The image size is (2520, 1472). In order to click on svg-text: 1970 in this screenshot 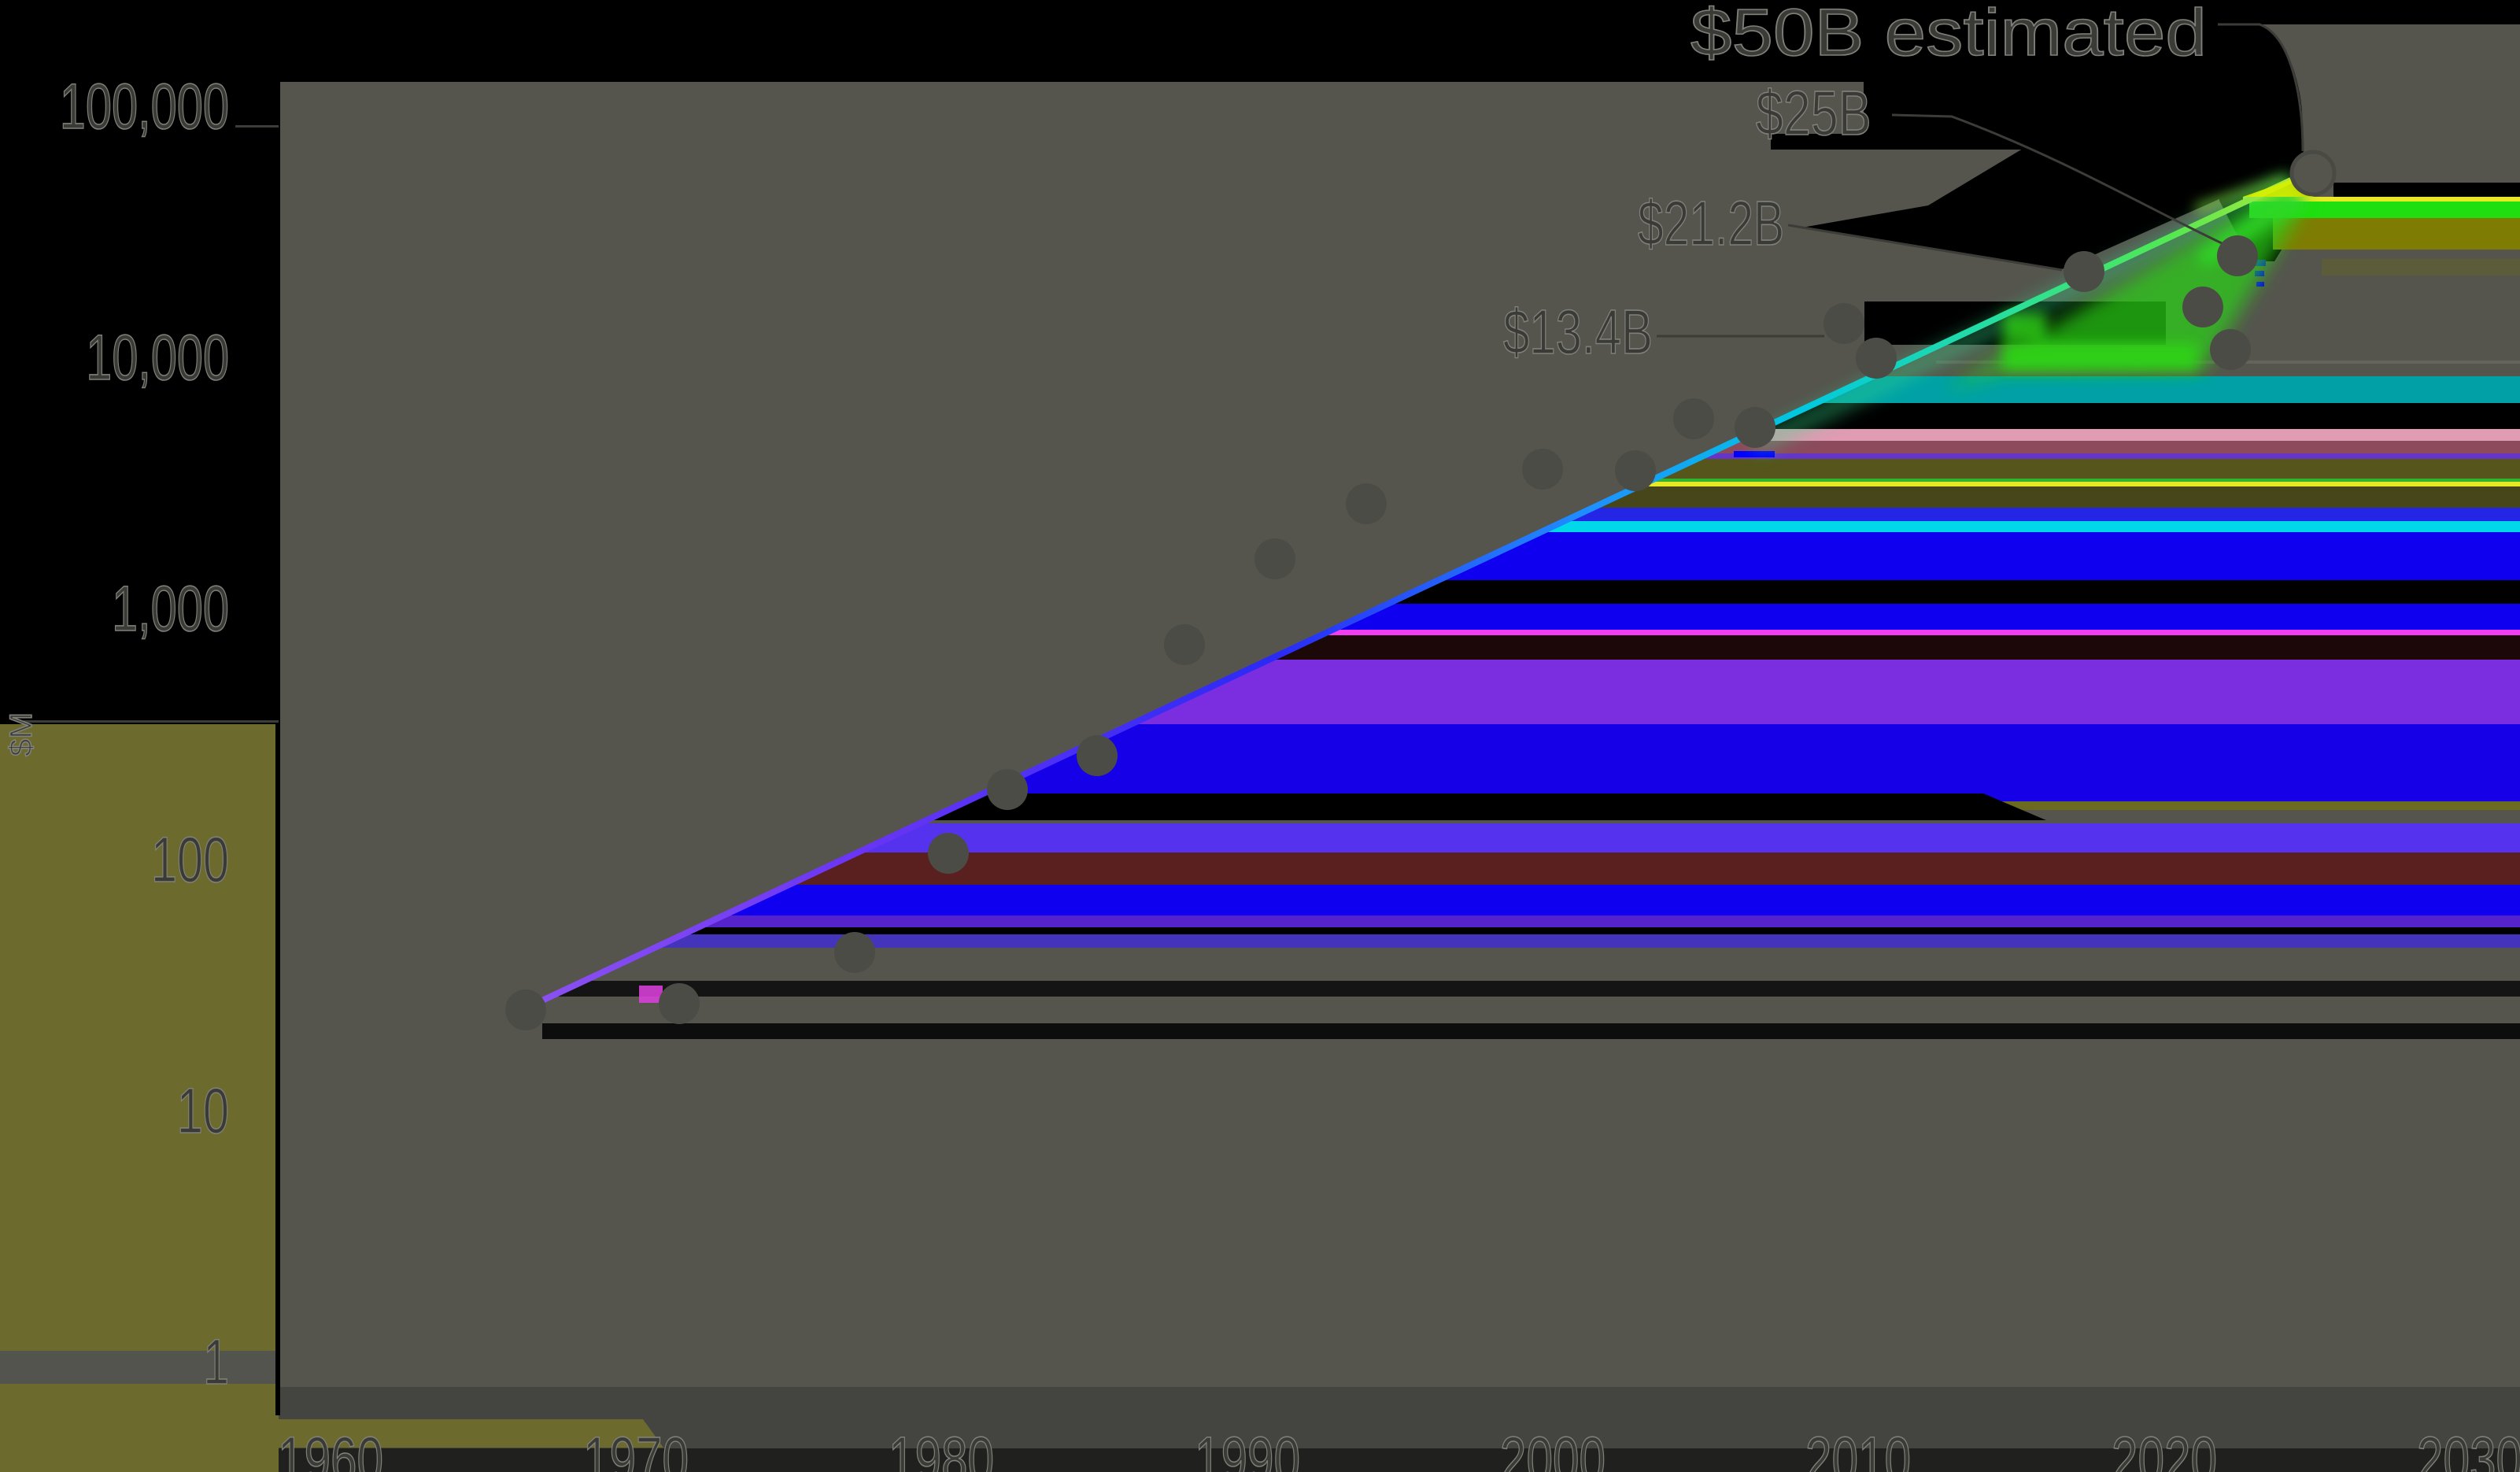, I will do `click(636, 1447)`.